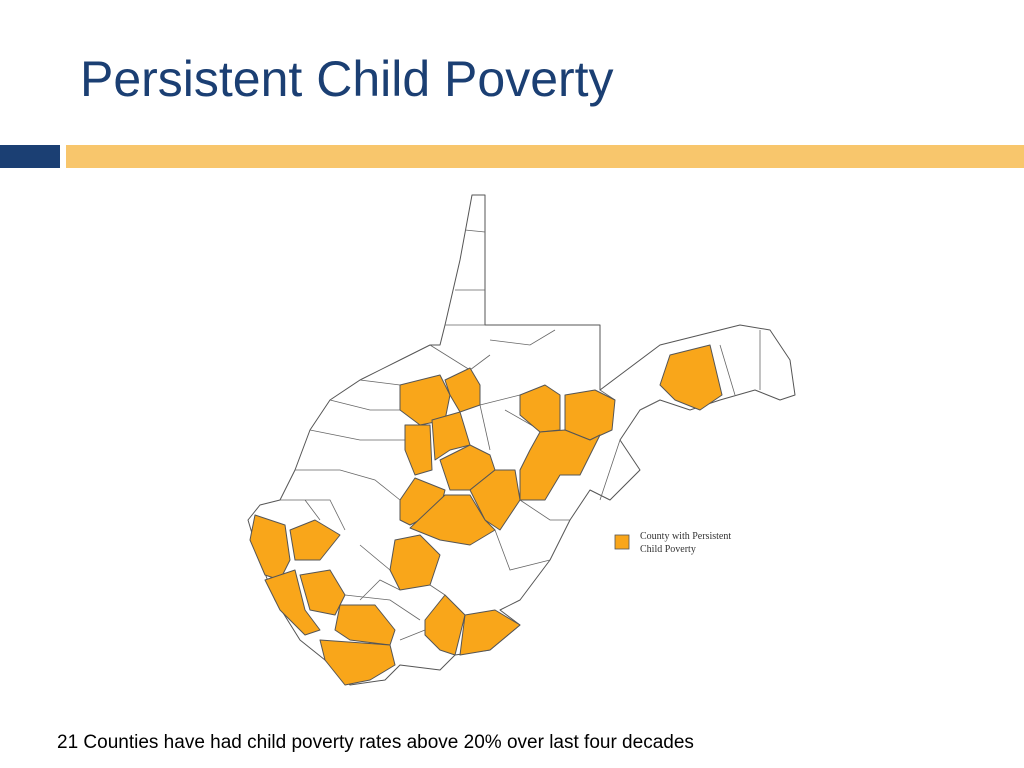 This screenshot has height=768, width=1024. Describe the element at coordinates (668, 549) in the screenshot. I see `legend-label: Child Poverty` at that location.